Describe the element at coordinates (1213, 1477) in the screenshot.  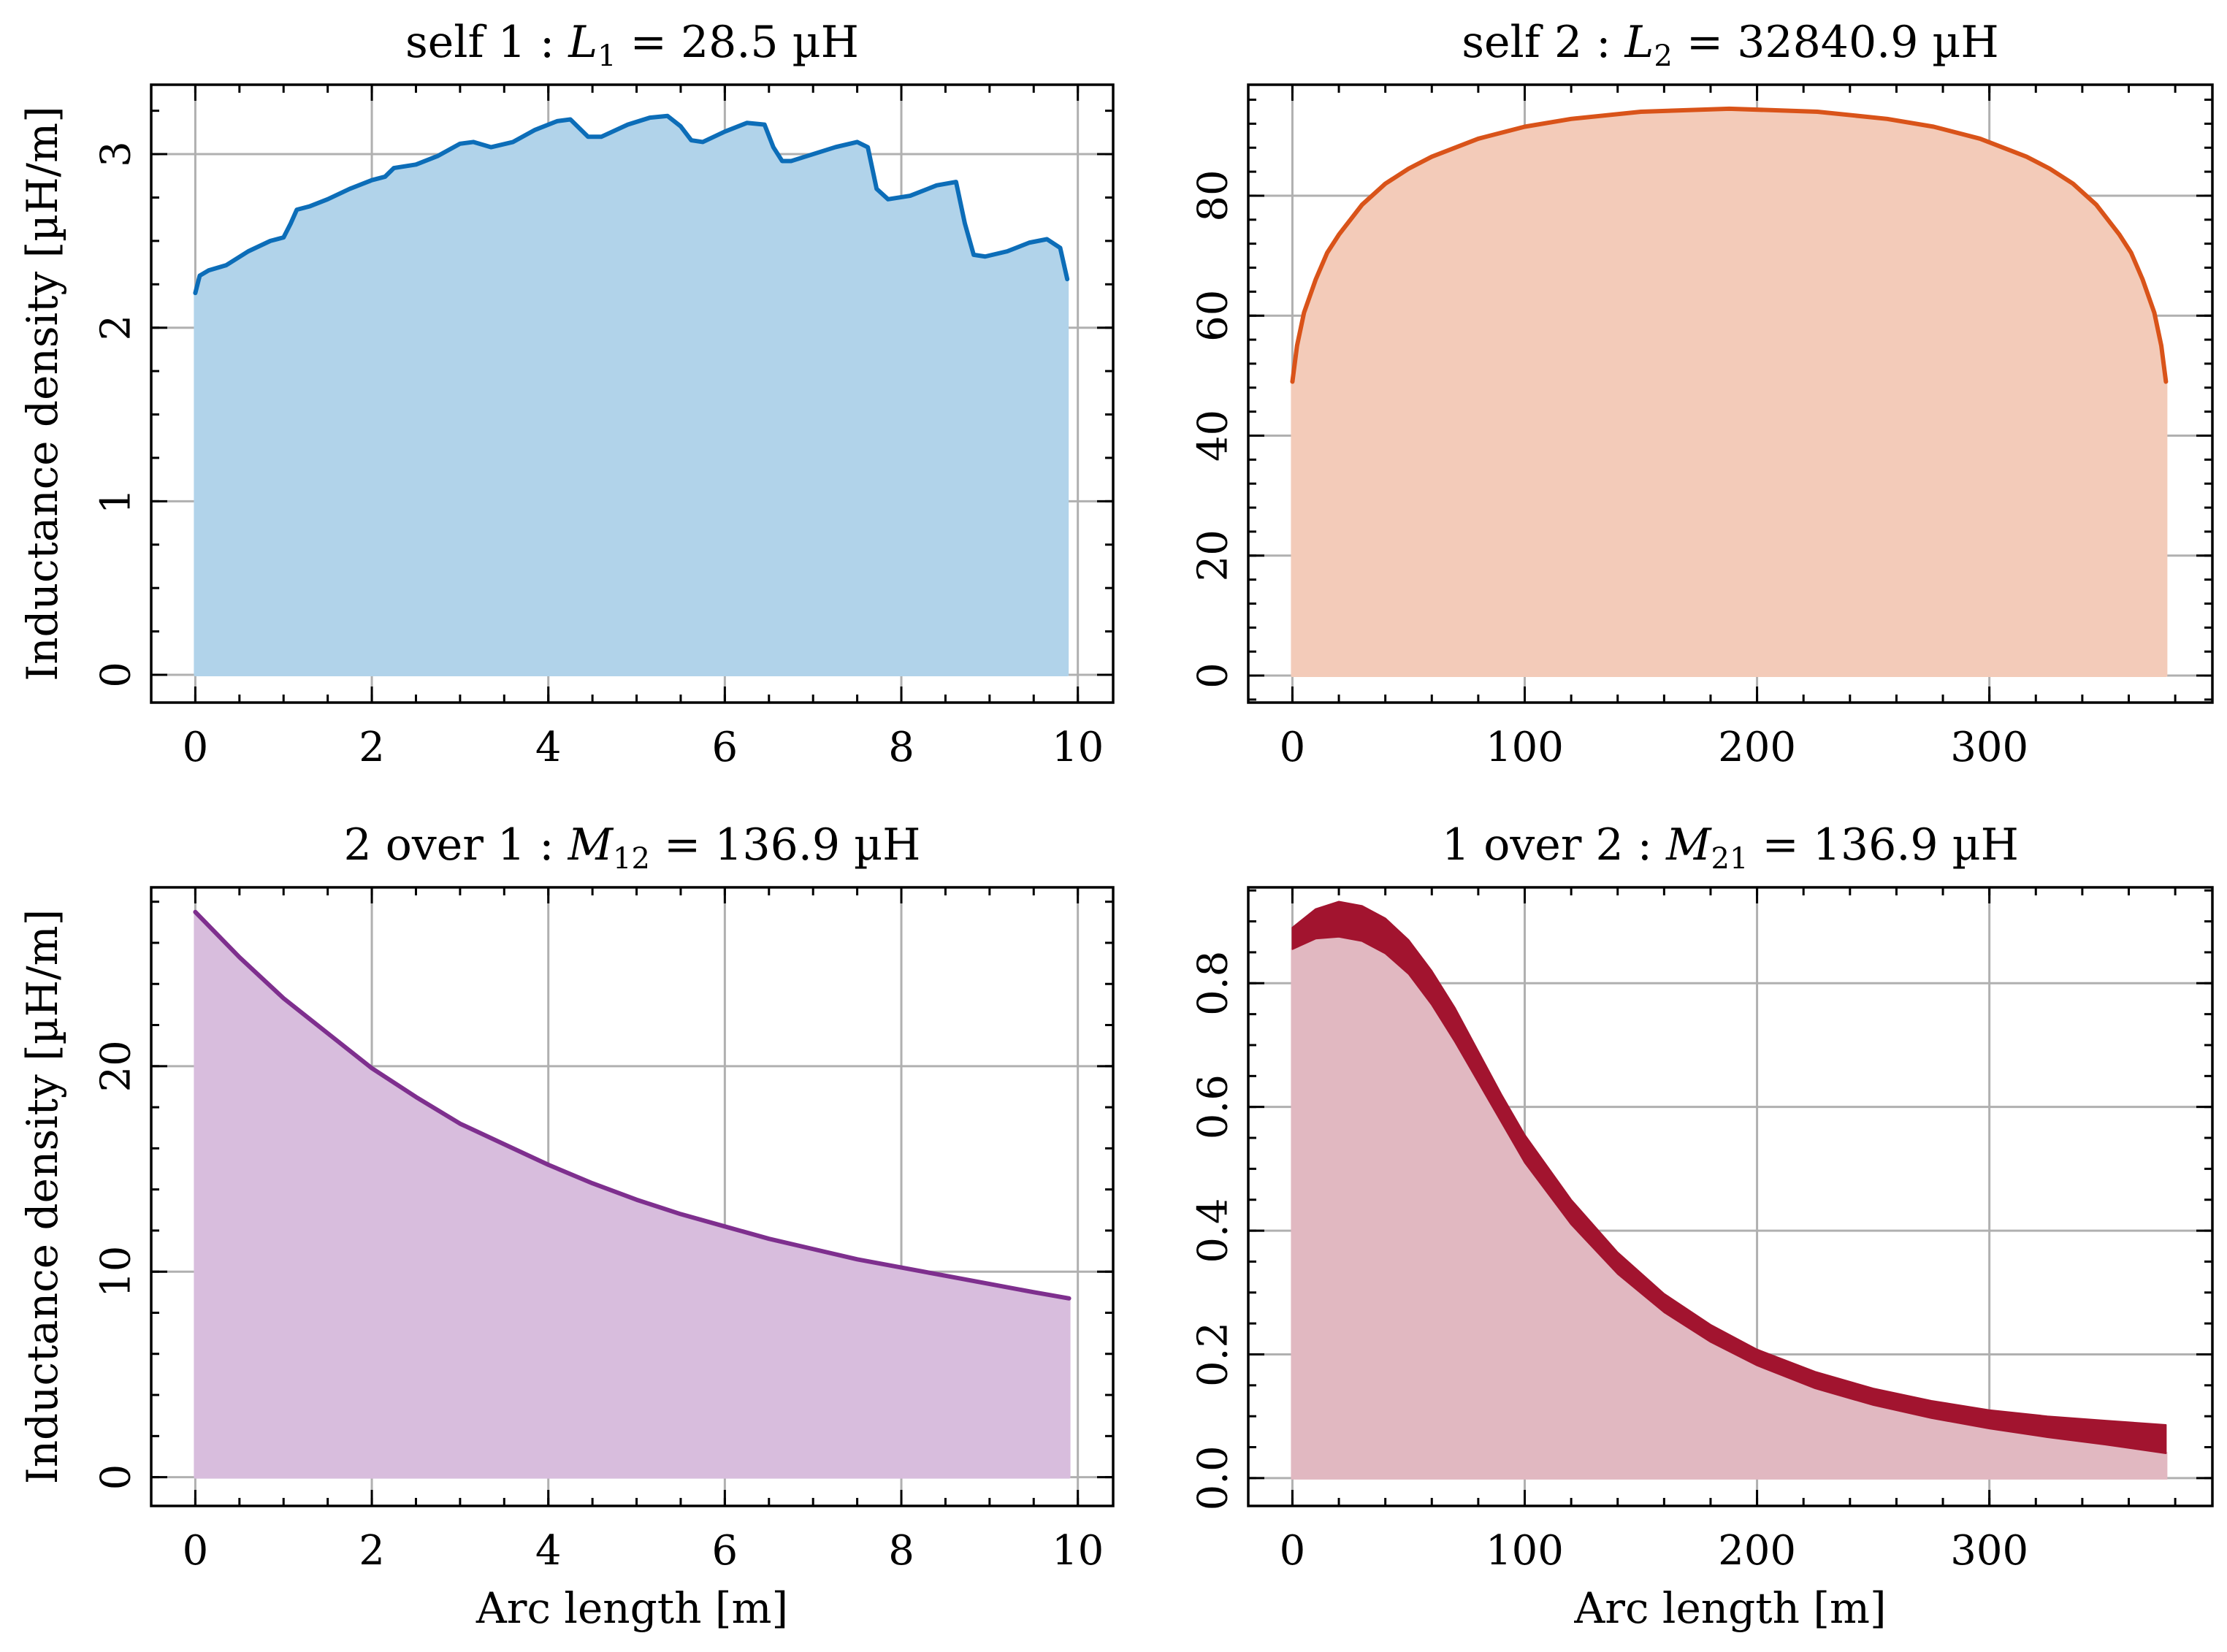
I see `y-tick-label: 0.0` at that location.